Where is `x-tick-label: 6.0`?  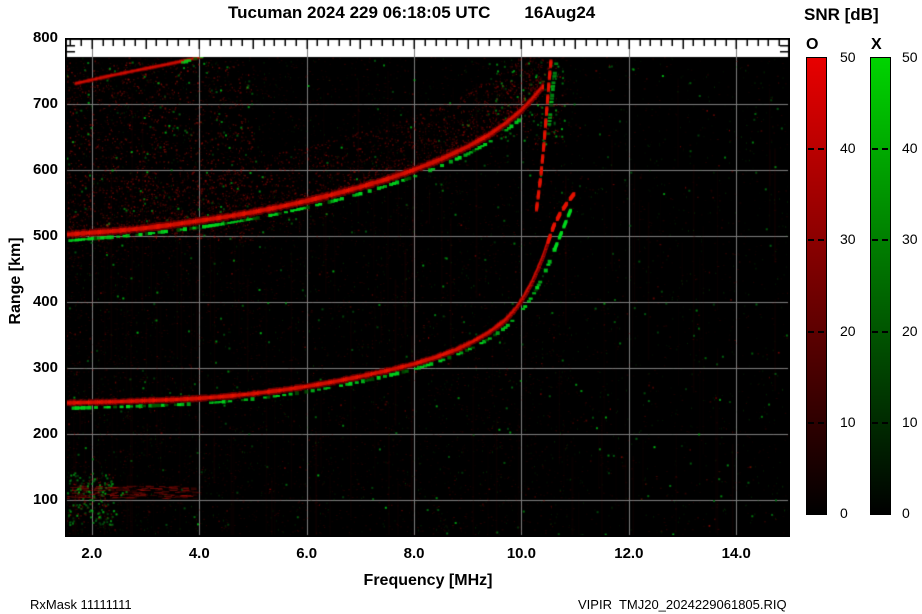 x-tick-label: 6.0 is located at coordinates (307, 553).